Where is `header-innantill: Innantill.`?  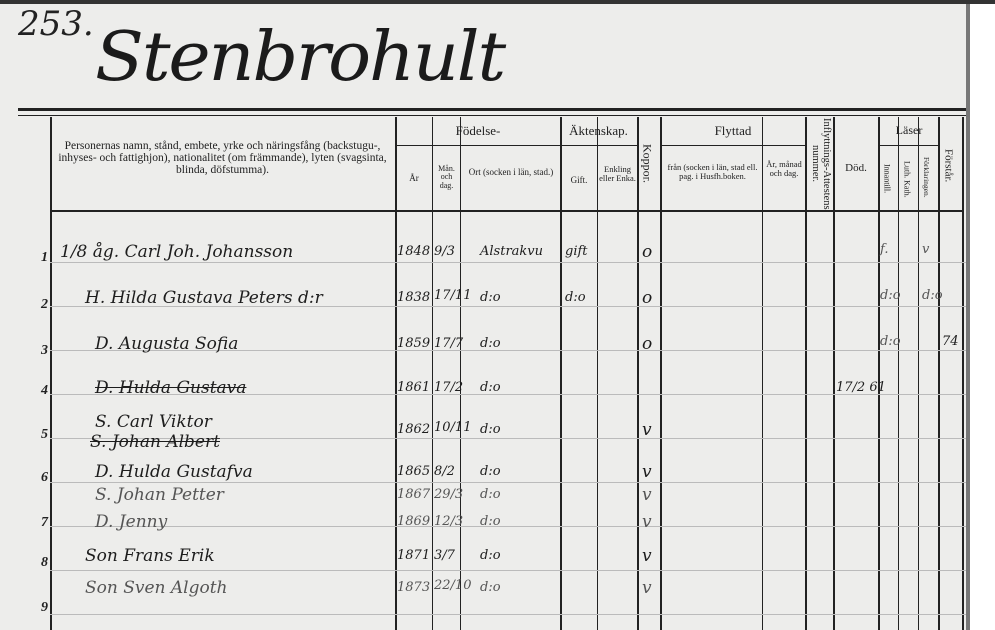
header-innantill: Innantill. is located at coordinates (887, 179).